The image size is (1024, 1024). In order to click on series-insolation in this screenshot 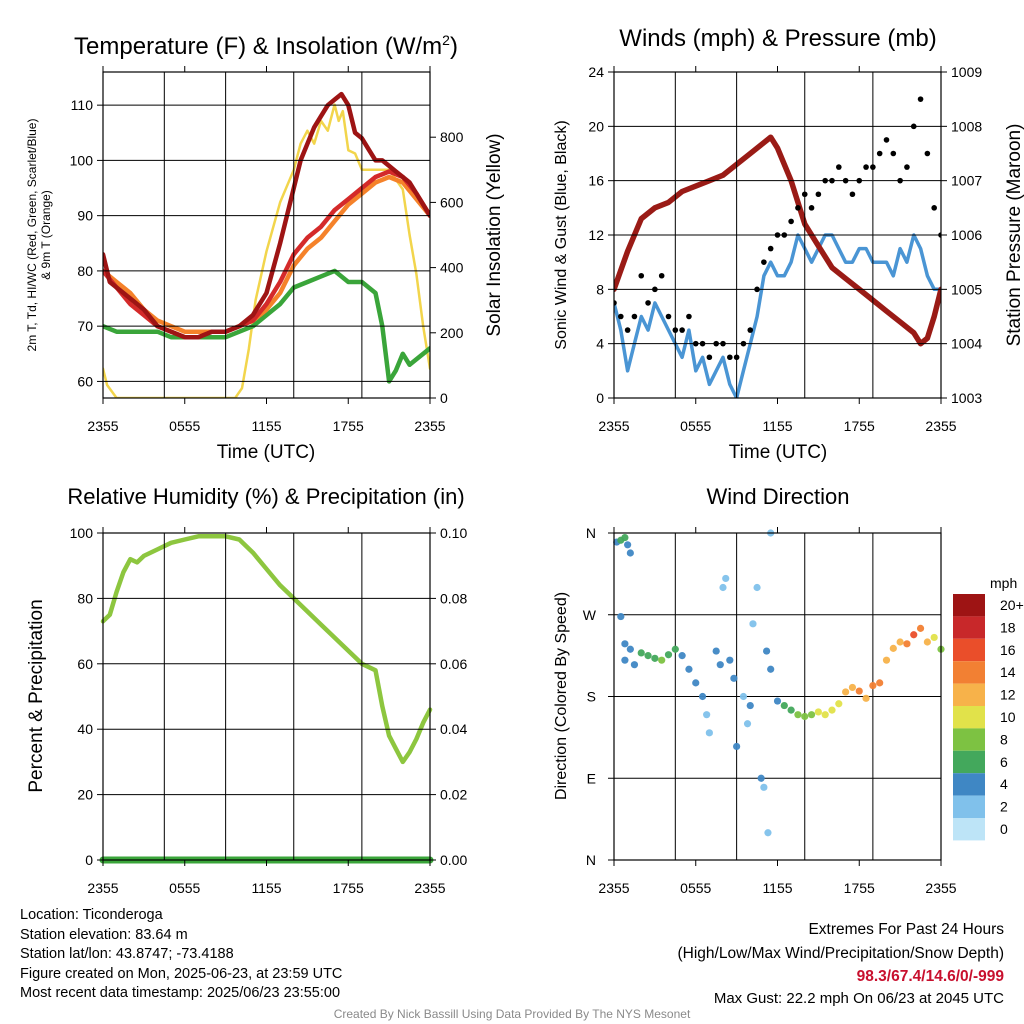, I will do `click(266, 250)`.